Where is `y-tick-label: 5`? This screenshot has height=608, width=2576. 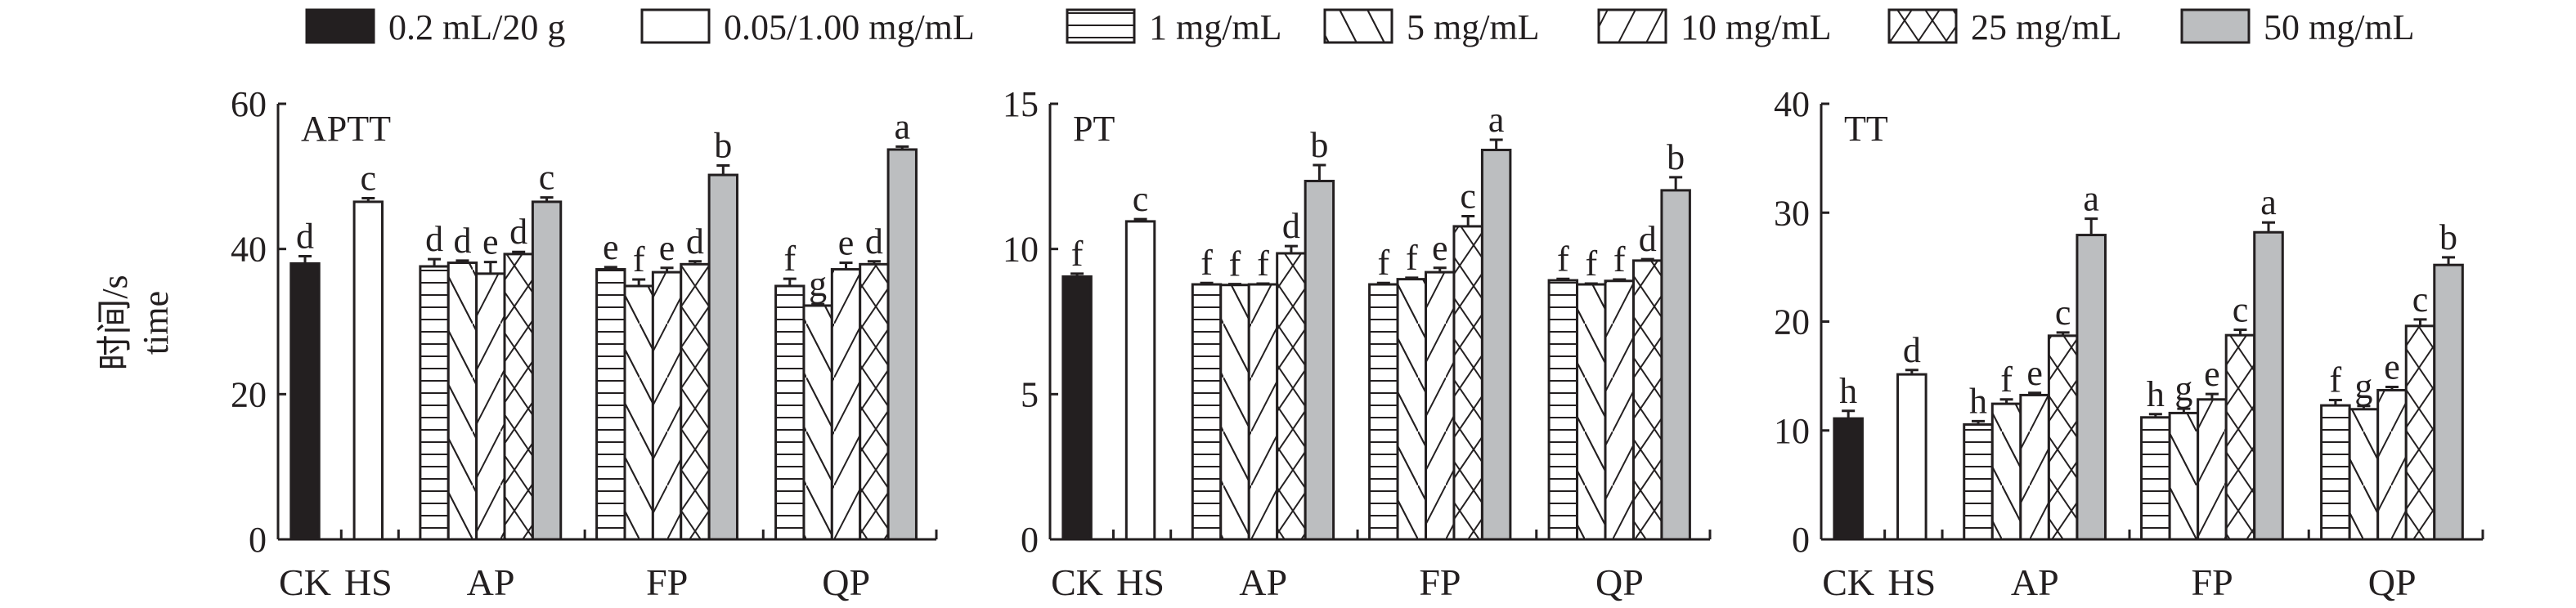
y-tick-label: 5 is located at coordinates (1030, 394).